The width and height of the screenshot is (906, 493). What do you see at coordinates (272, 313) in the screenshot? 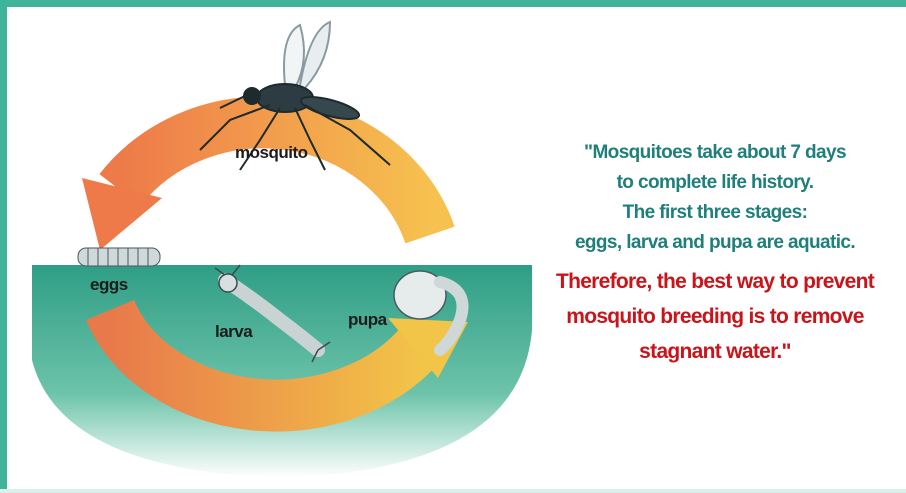
I see `larva-illustration` at bounding box center [272, 313].